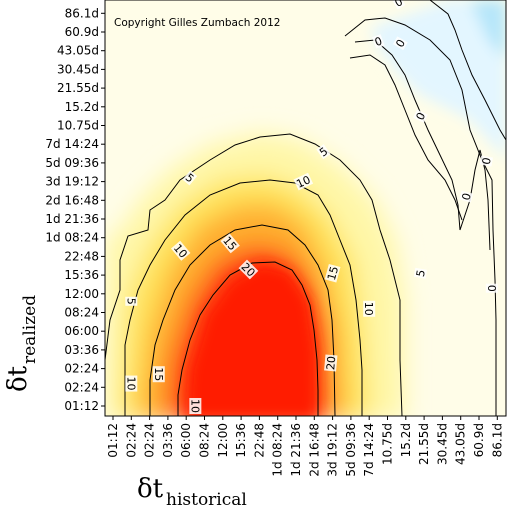  Describe the element at coordinates (82, 107) in the screenshot. I see `y-tick-label: 15.2d` at that location.